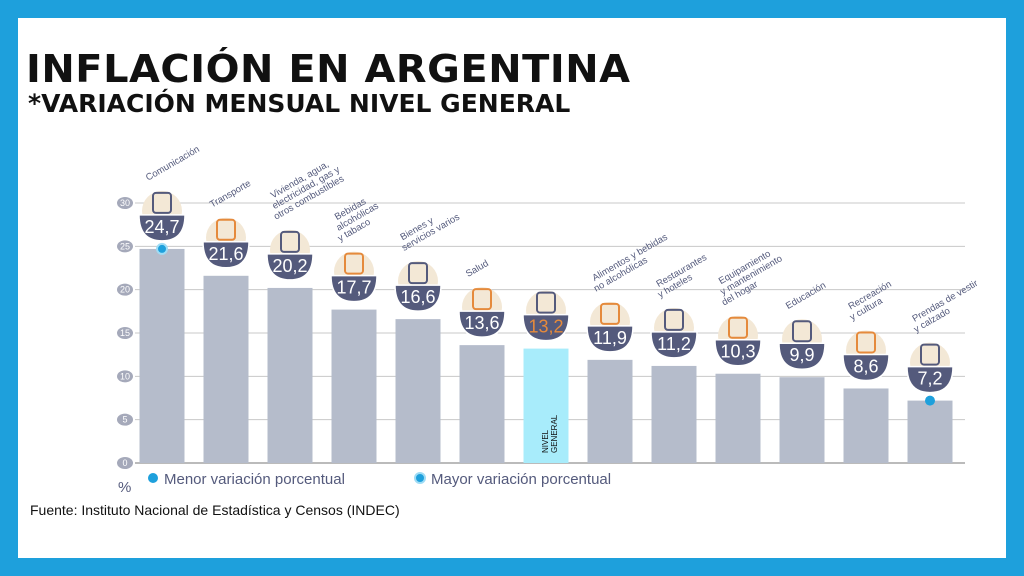  What do you see at coordinates (871, 301) in the screenshot?
I see `category-label: Recreacióny cultura` at bounding box center [871, 301].